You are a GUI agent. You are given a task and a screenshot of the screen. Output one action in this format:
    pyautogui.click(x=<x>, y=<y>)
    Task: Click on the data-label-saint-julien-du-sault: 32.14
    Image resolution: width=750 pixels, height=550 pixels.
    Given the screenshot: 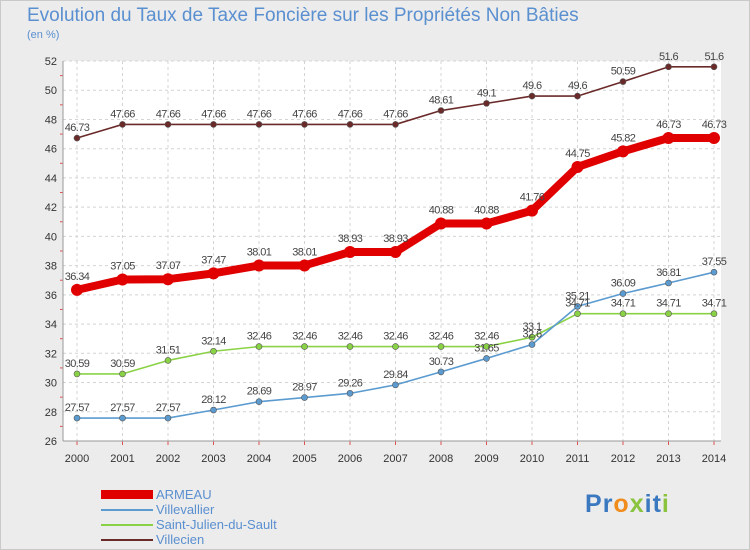 What is the action you would take?
    pyautogui.click(x=213, y=341)
    